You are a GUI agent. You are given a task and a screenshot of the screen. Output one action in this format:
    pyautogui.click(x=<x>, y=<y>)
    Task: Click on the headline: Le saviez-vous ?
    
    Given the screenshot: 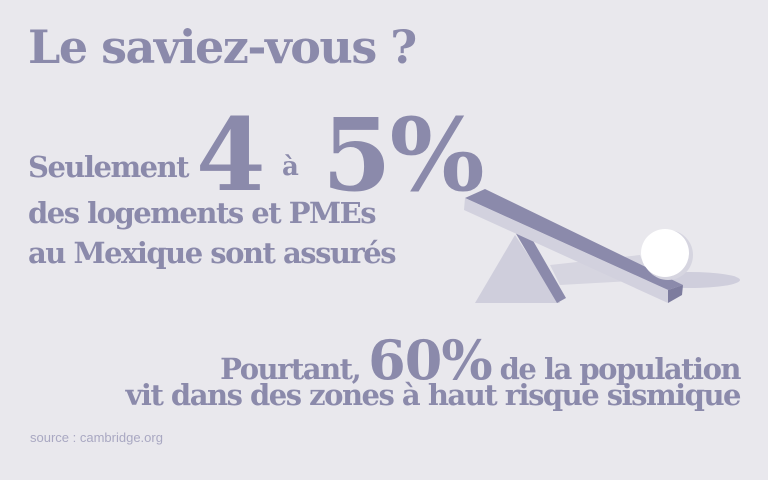 What is the action you would take?
    pyautogui.click(x=222, y=47)
    